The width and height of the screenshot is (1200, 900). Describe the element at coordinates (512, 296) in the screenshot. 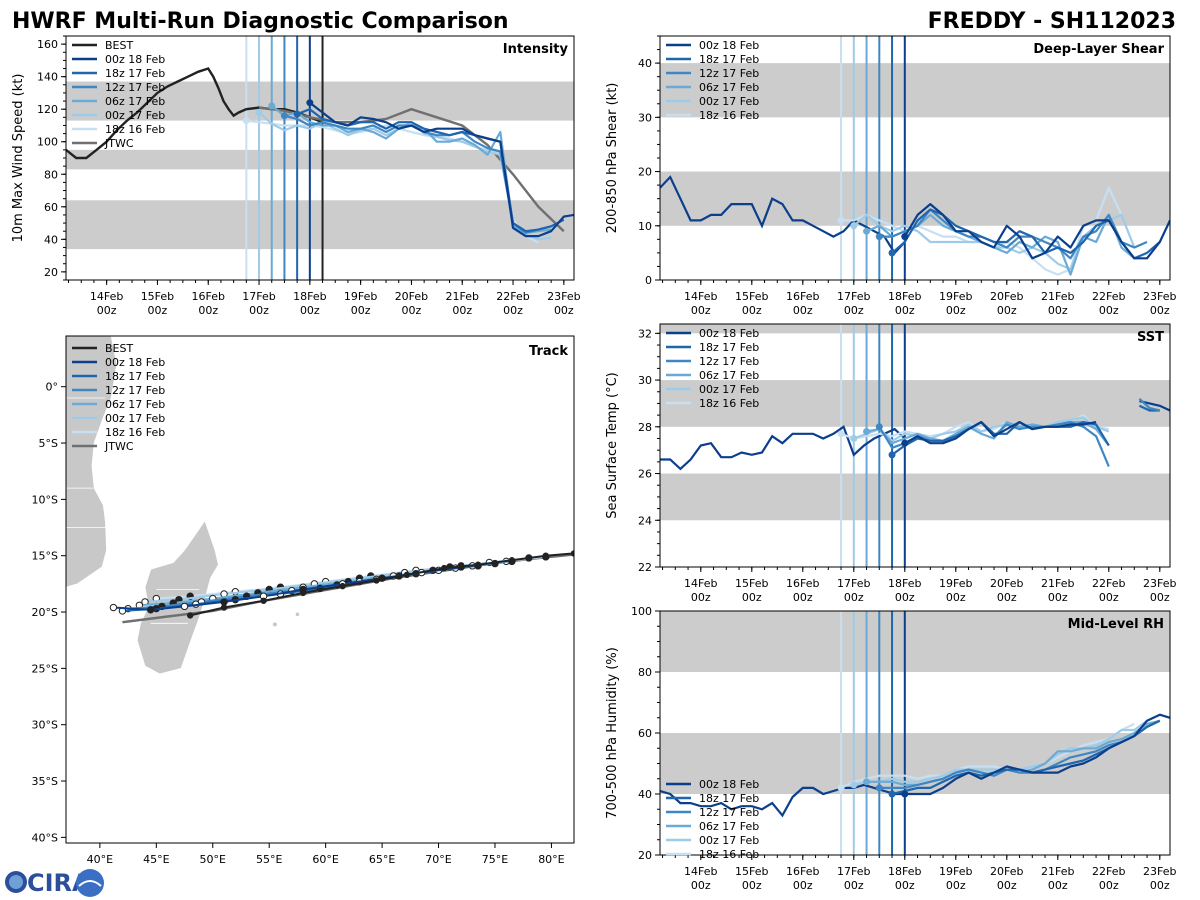

I see `intensity-xtick-date-8: 22Feb` at that location.